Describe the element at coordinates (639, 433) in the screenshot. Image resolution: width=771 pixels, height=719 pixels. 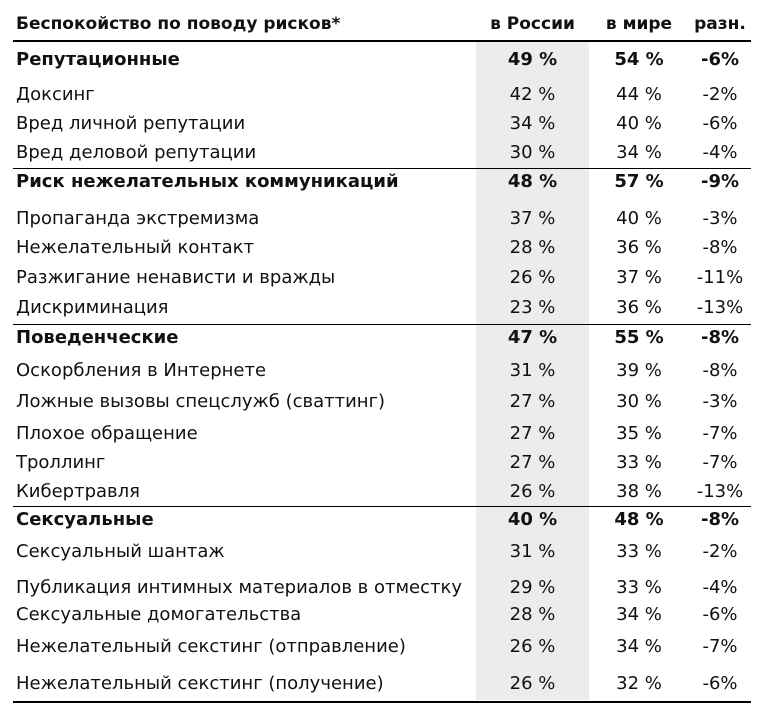
I see `value-world: 35 %` at that location.